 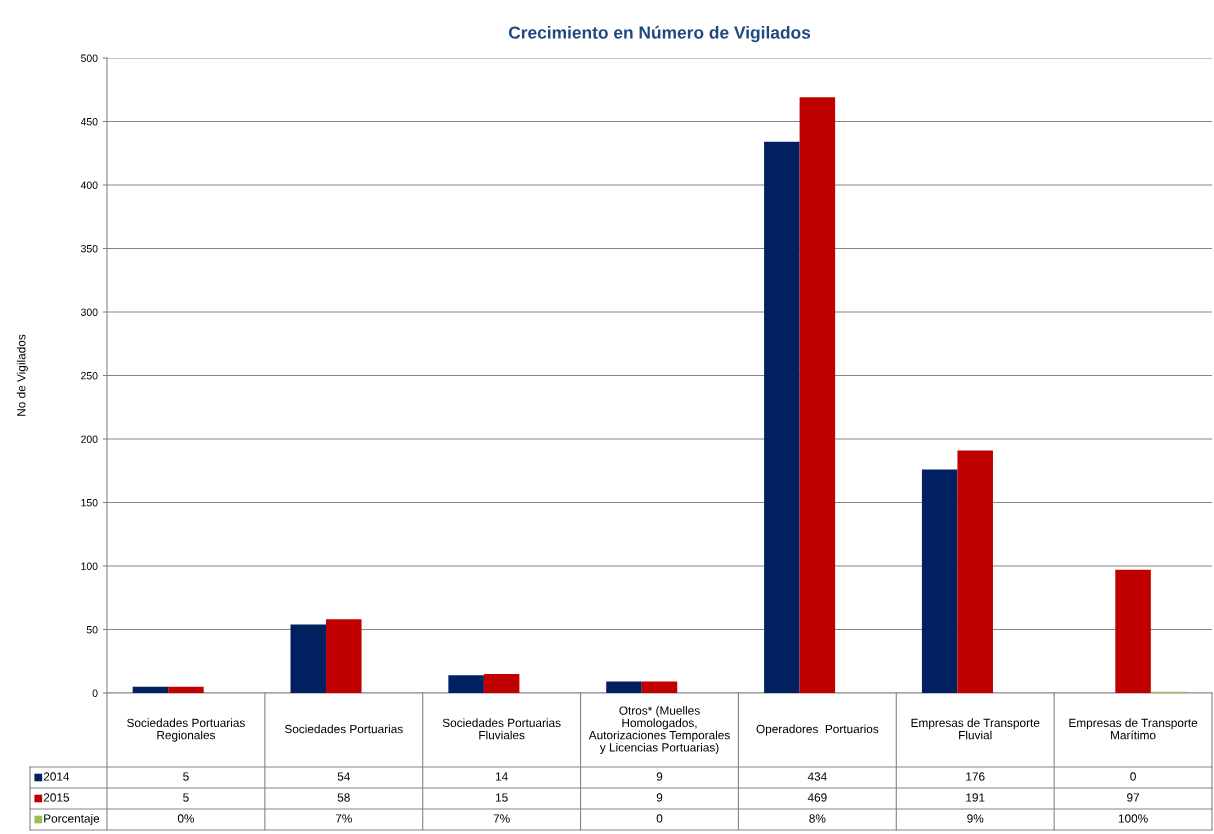 What do you see at coordinates (89, 439) in the screenshot?
I see `y-tick-label: 200` at bounding box center [89, 439].